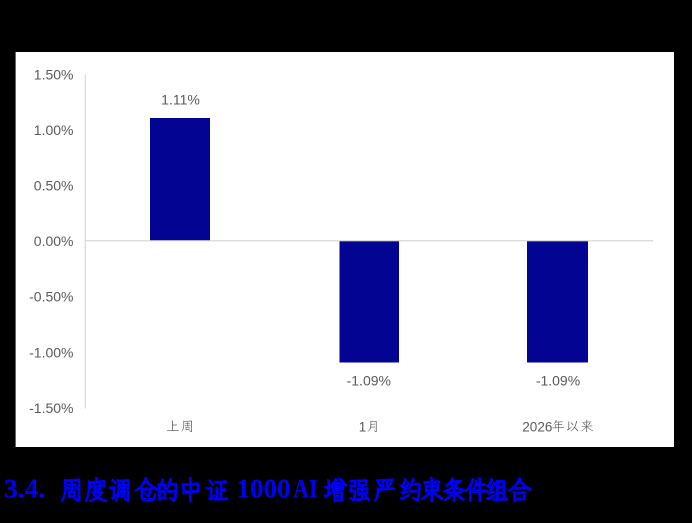 This screenshot has width=692, height=523. I want to click on svg-text: 3.4., so click(24, 488).